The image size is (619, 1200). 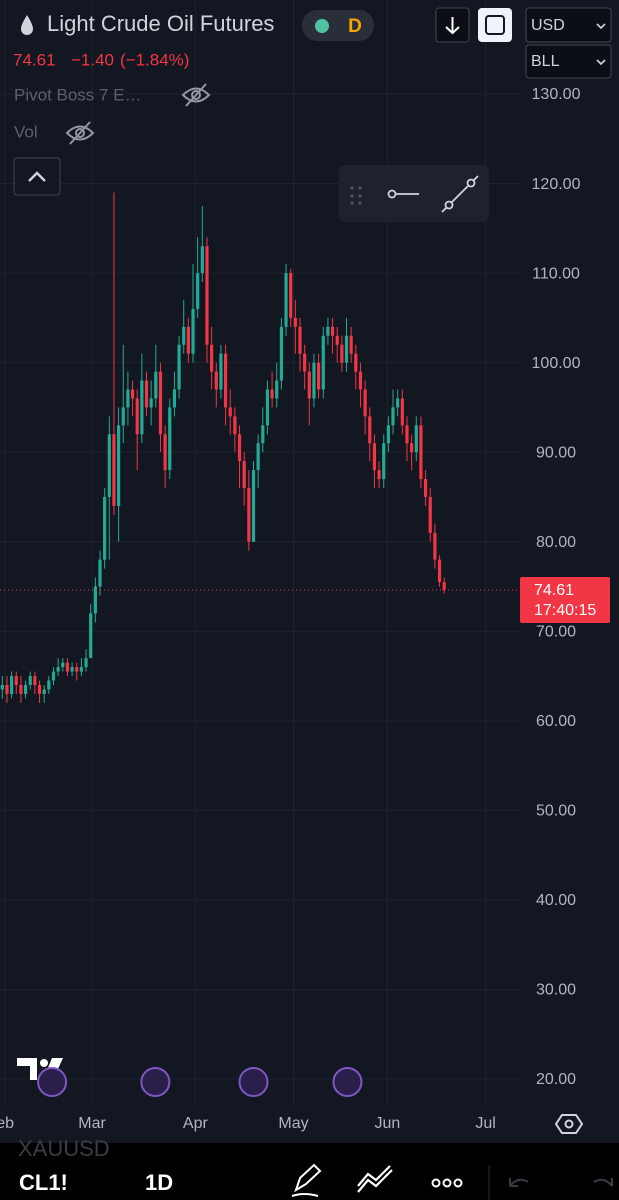 What do you see at coordinates (556, 1079) in the screenshot?
I see `y-tick-label: 20.00` at bounding box center [556, 1079].